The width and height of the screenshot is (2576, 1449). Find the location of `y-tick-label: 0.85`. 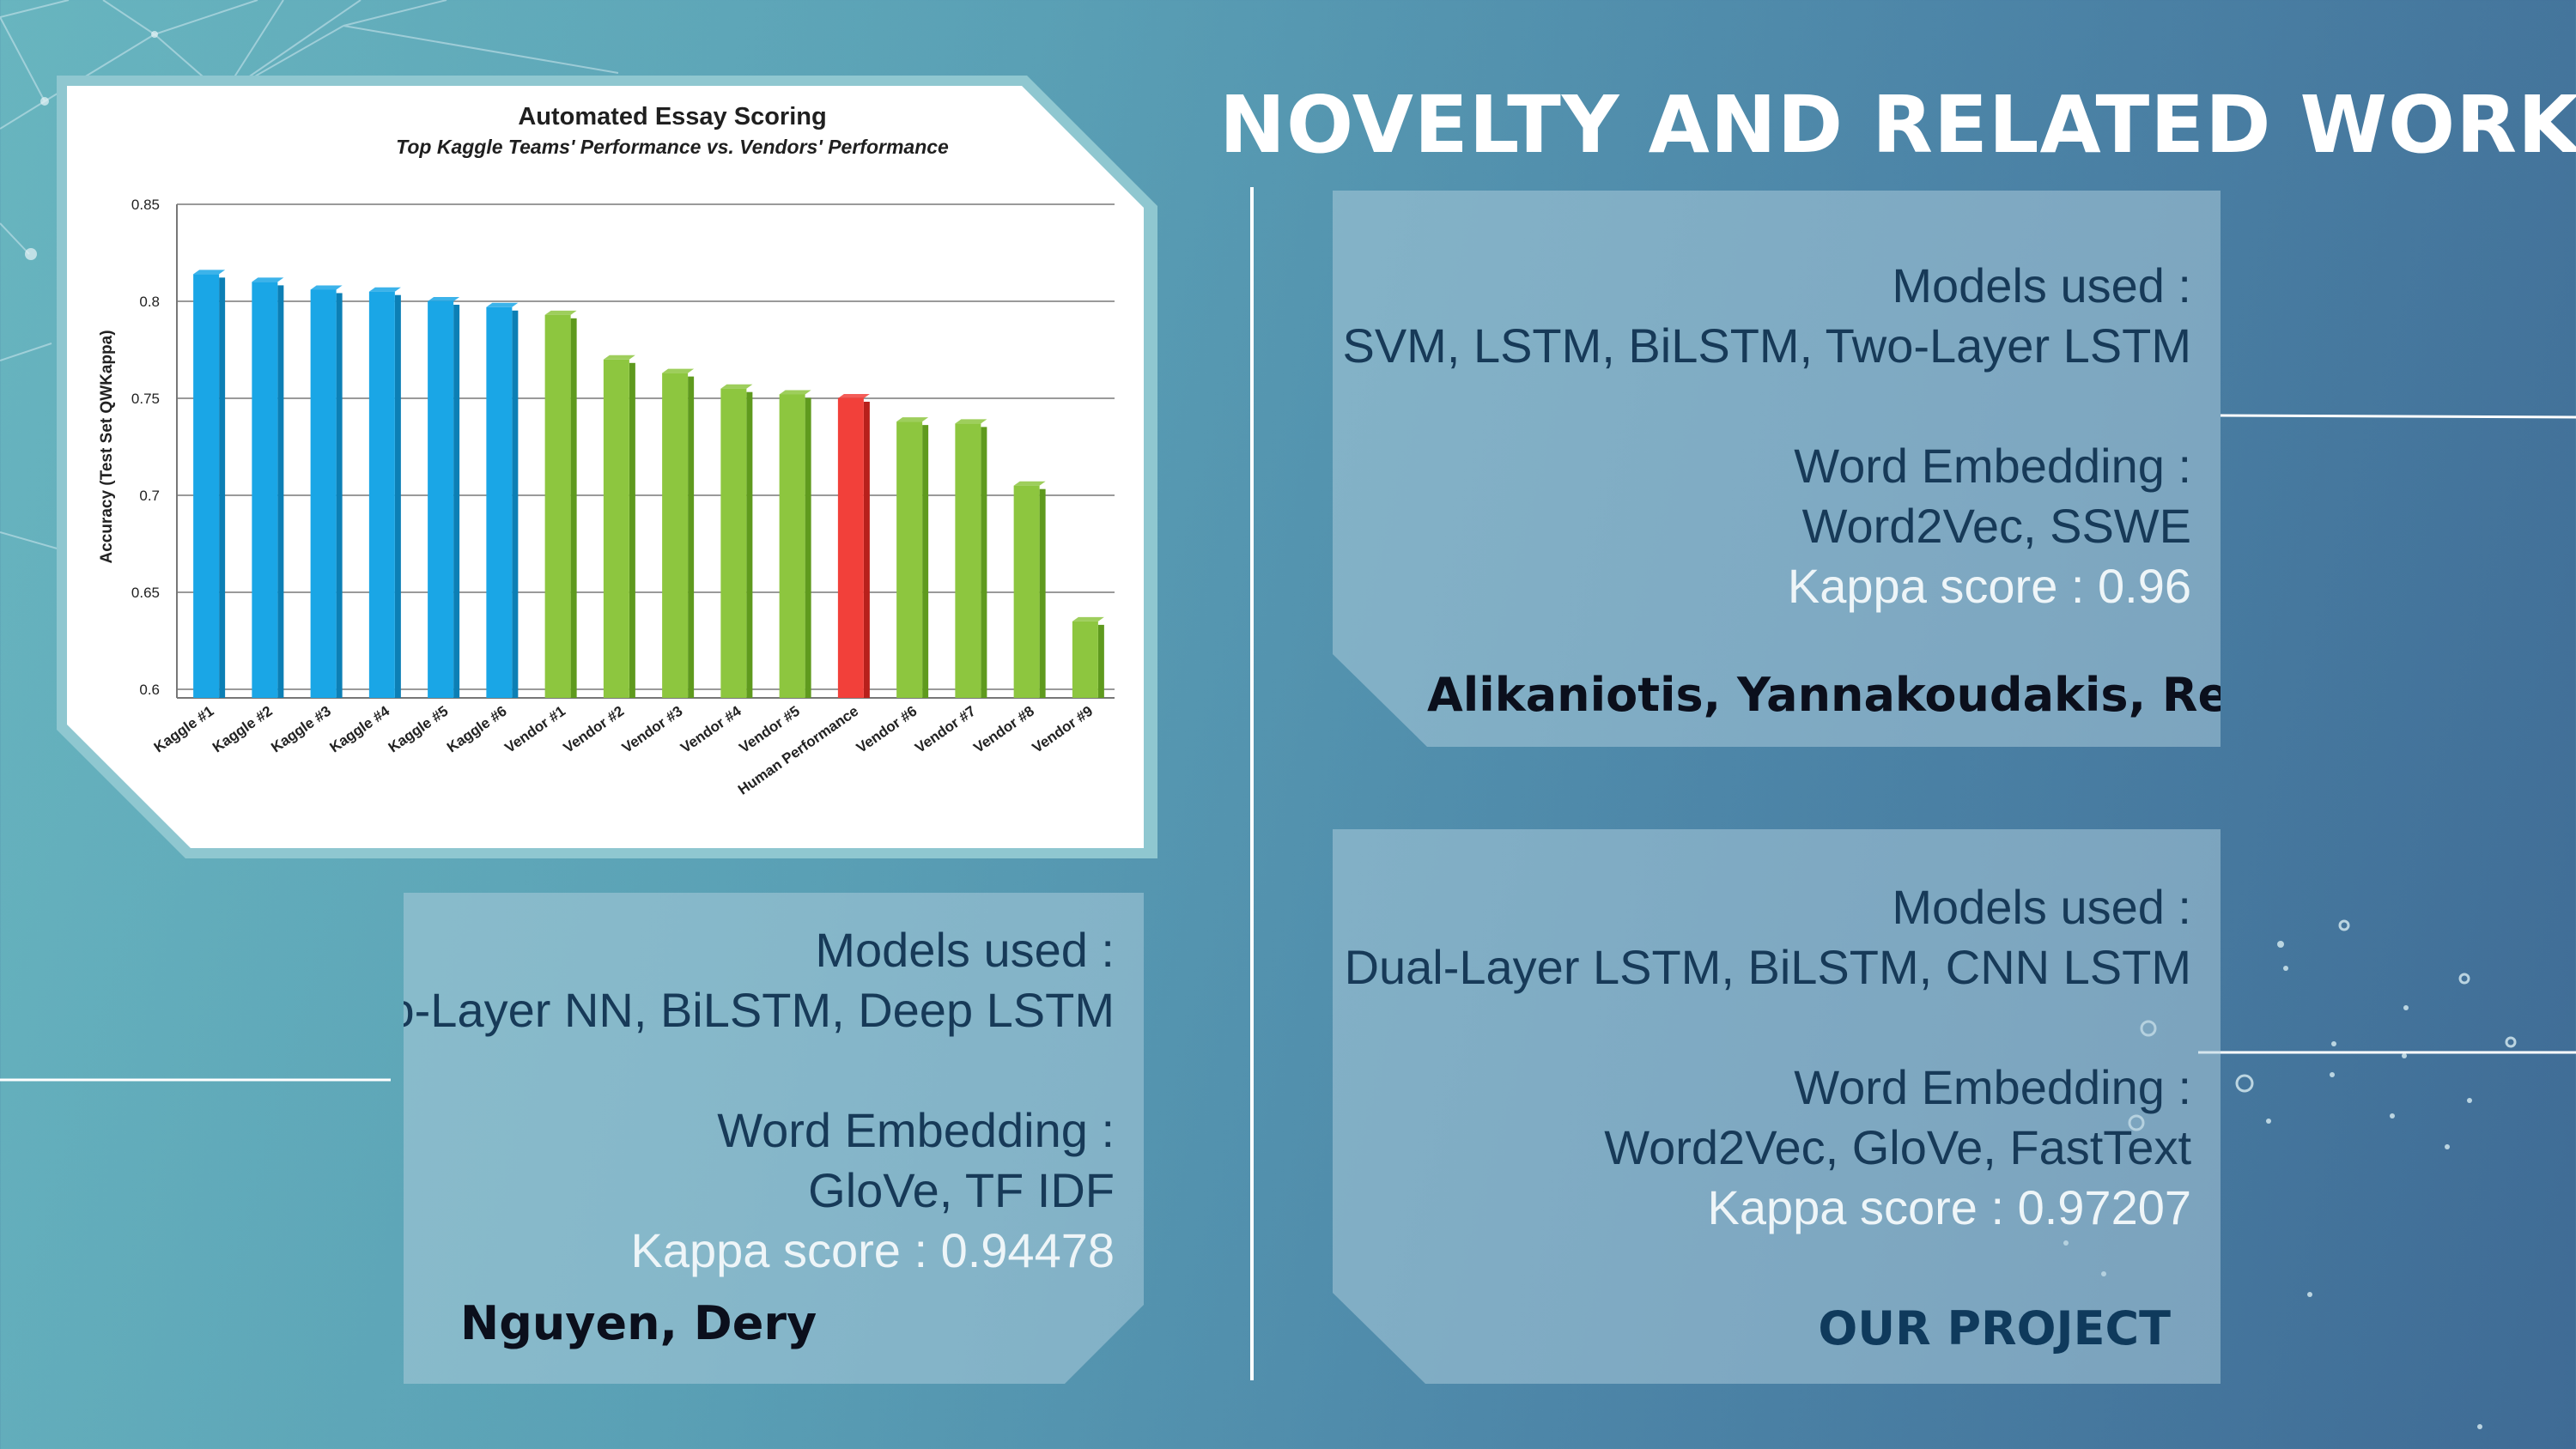

y-tick-label: 0.85 is located at coordinates (145, 205).